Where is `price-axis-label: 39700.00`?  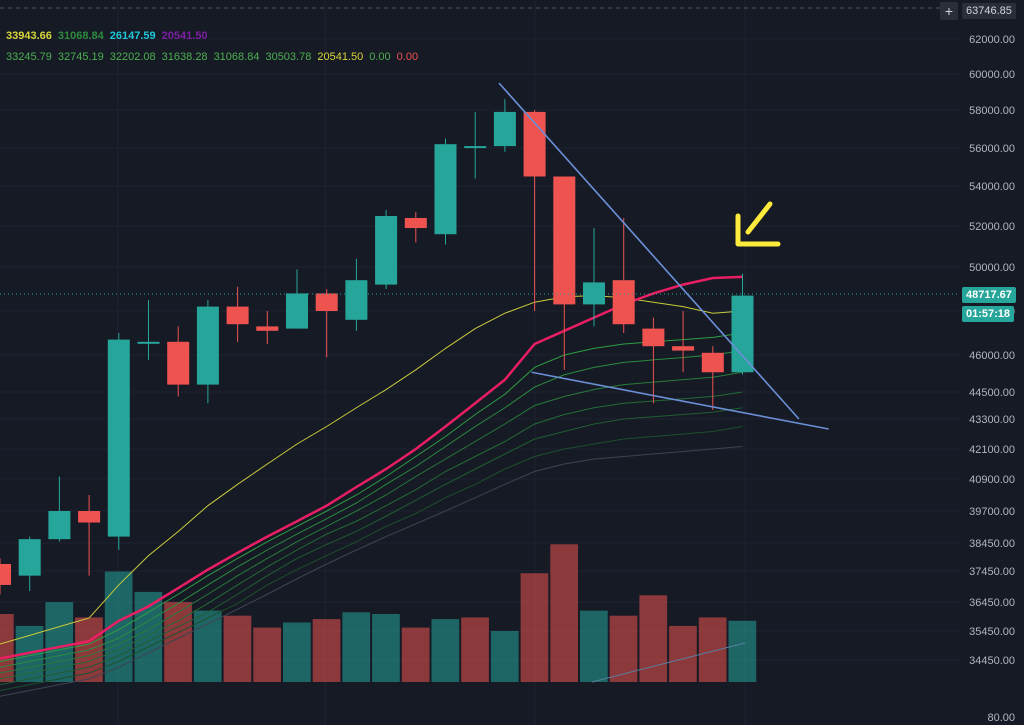 price-axis-label: 39700.00 is located at coordinates (992, 512).